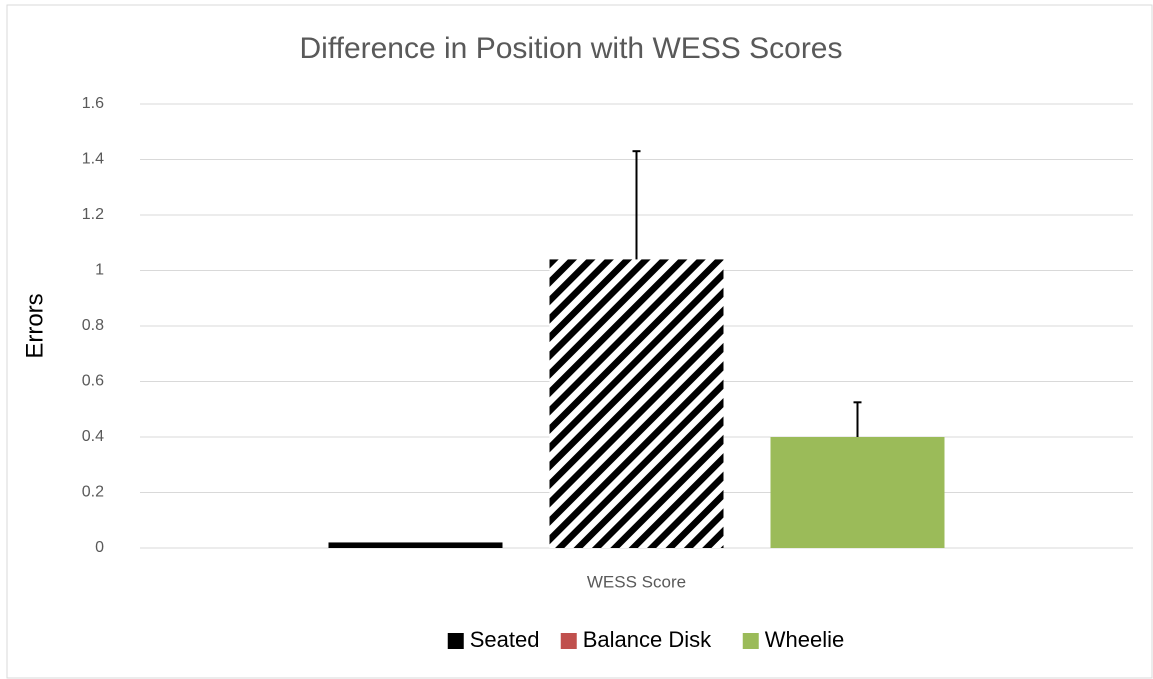 The height and width of the screenshot is (679, 1153). I want to click on y-tick-label: 0, so click(99, 547).